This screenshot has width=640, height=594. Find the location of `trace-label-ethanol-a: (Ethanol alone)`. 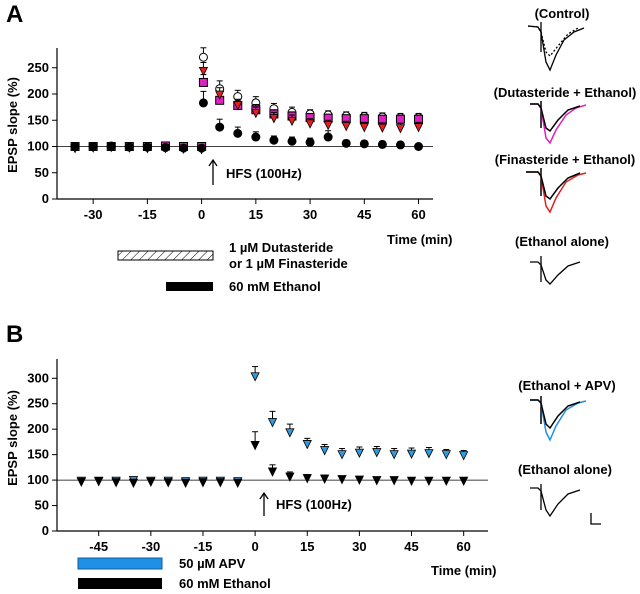

trace-label-ethanol-a: (Ethanol alone) is located at coordinates (562, 241).